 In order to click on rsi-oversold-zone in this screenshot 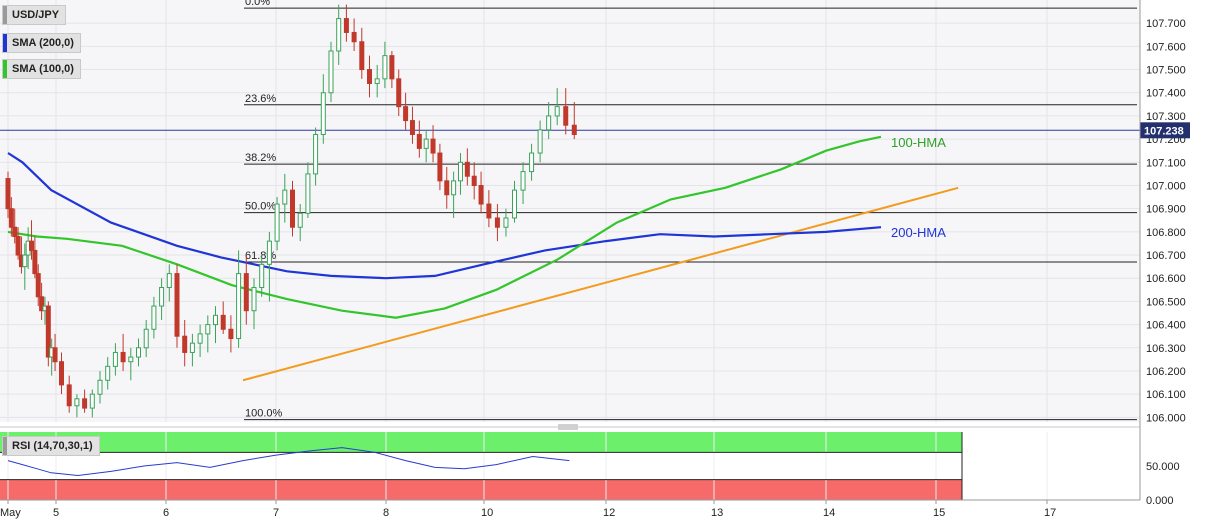, I will do `click(481, 489)`.